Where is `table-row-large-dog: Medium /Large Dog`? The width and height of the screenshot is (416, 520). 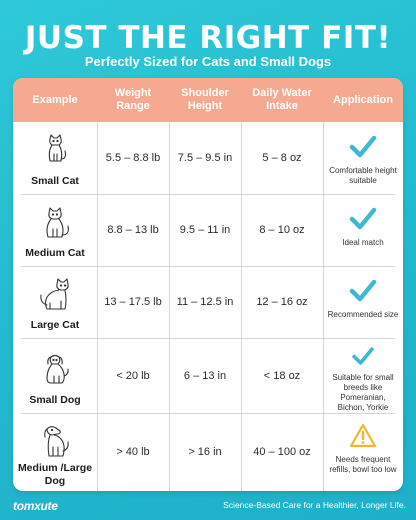
table-row-large-dog: Medium /Large Dog is located at coordinates (55, 452).